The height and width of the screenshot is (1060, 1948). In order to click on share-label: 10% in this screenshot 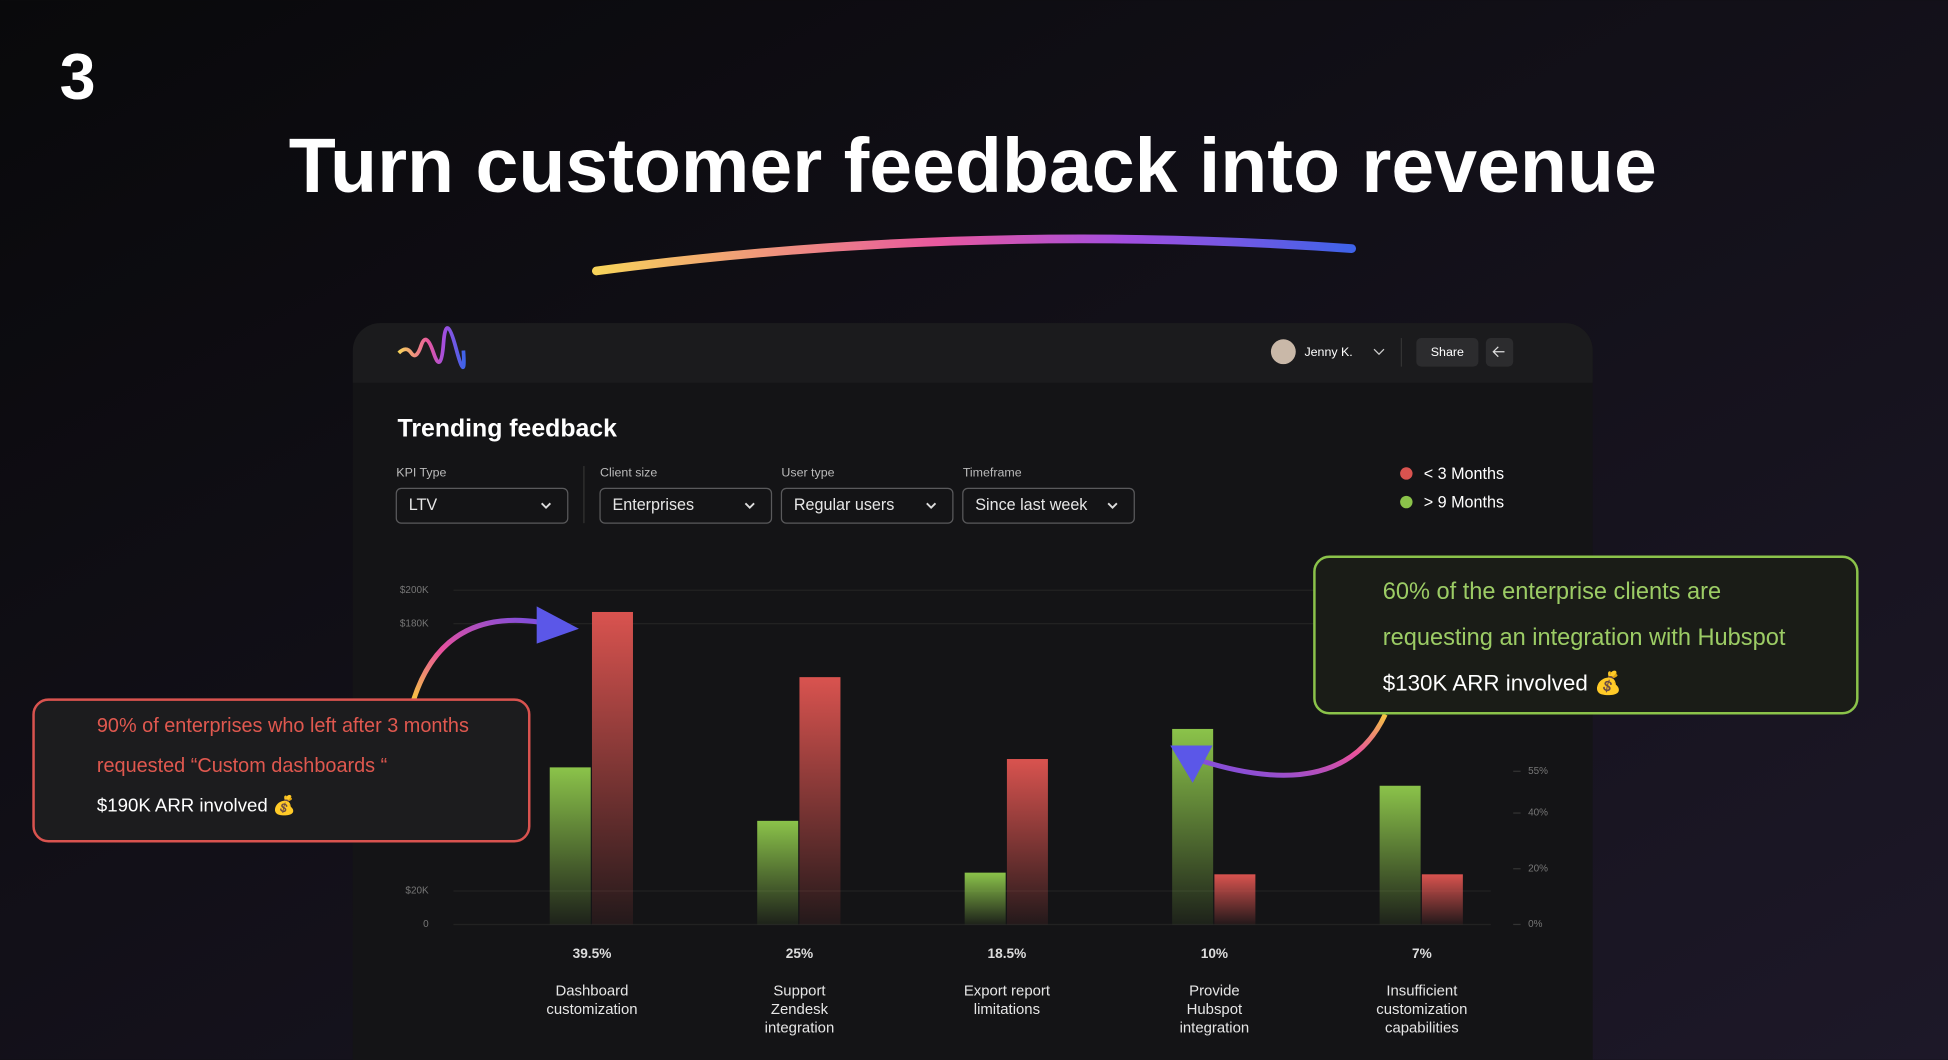, I will do `click(1214, 953)`.